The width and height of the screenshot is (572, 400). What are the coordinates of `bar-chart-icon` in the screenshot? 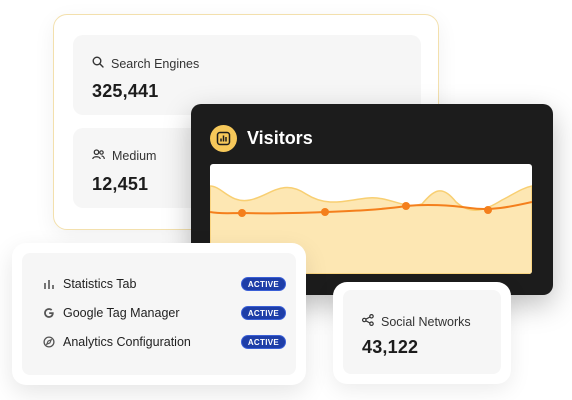 It's located at (49, 284).